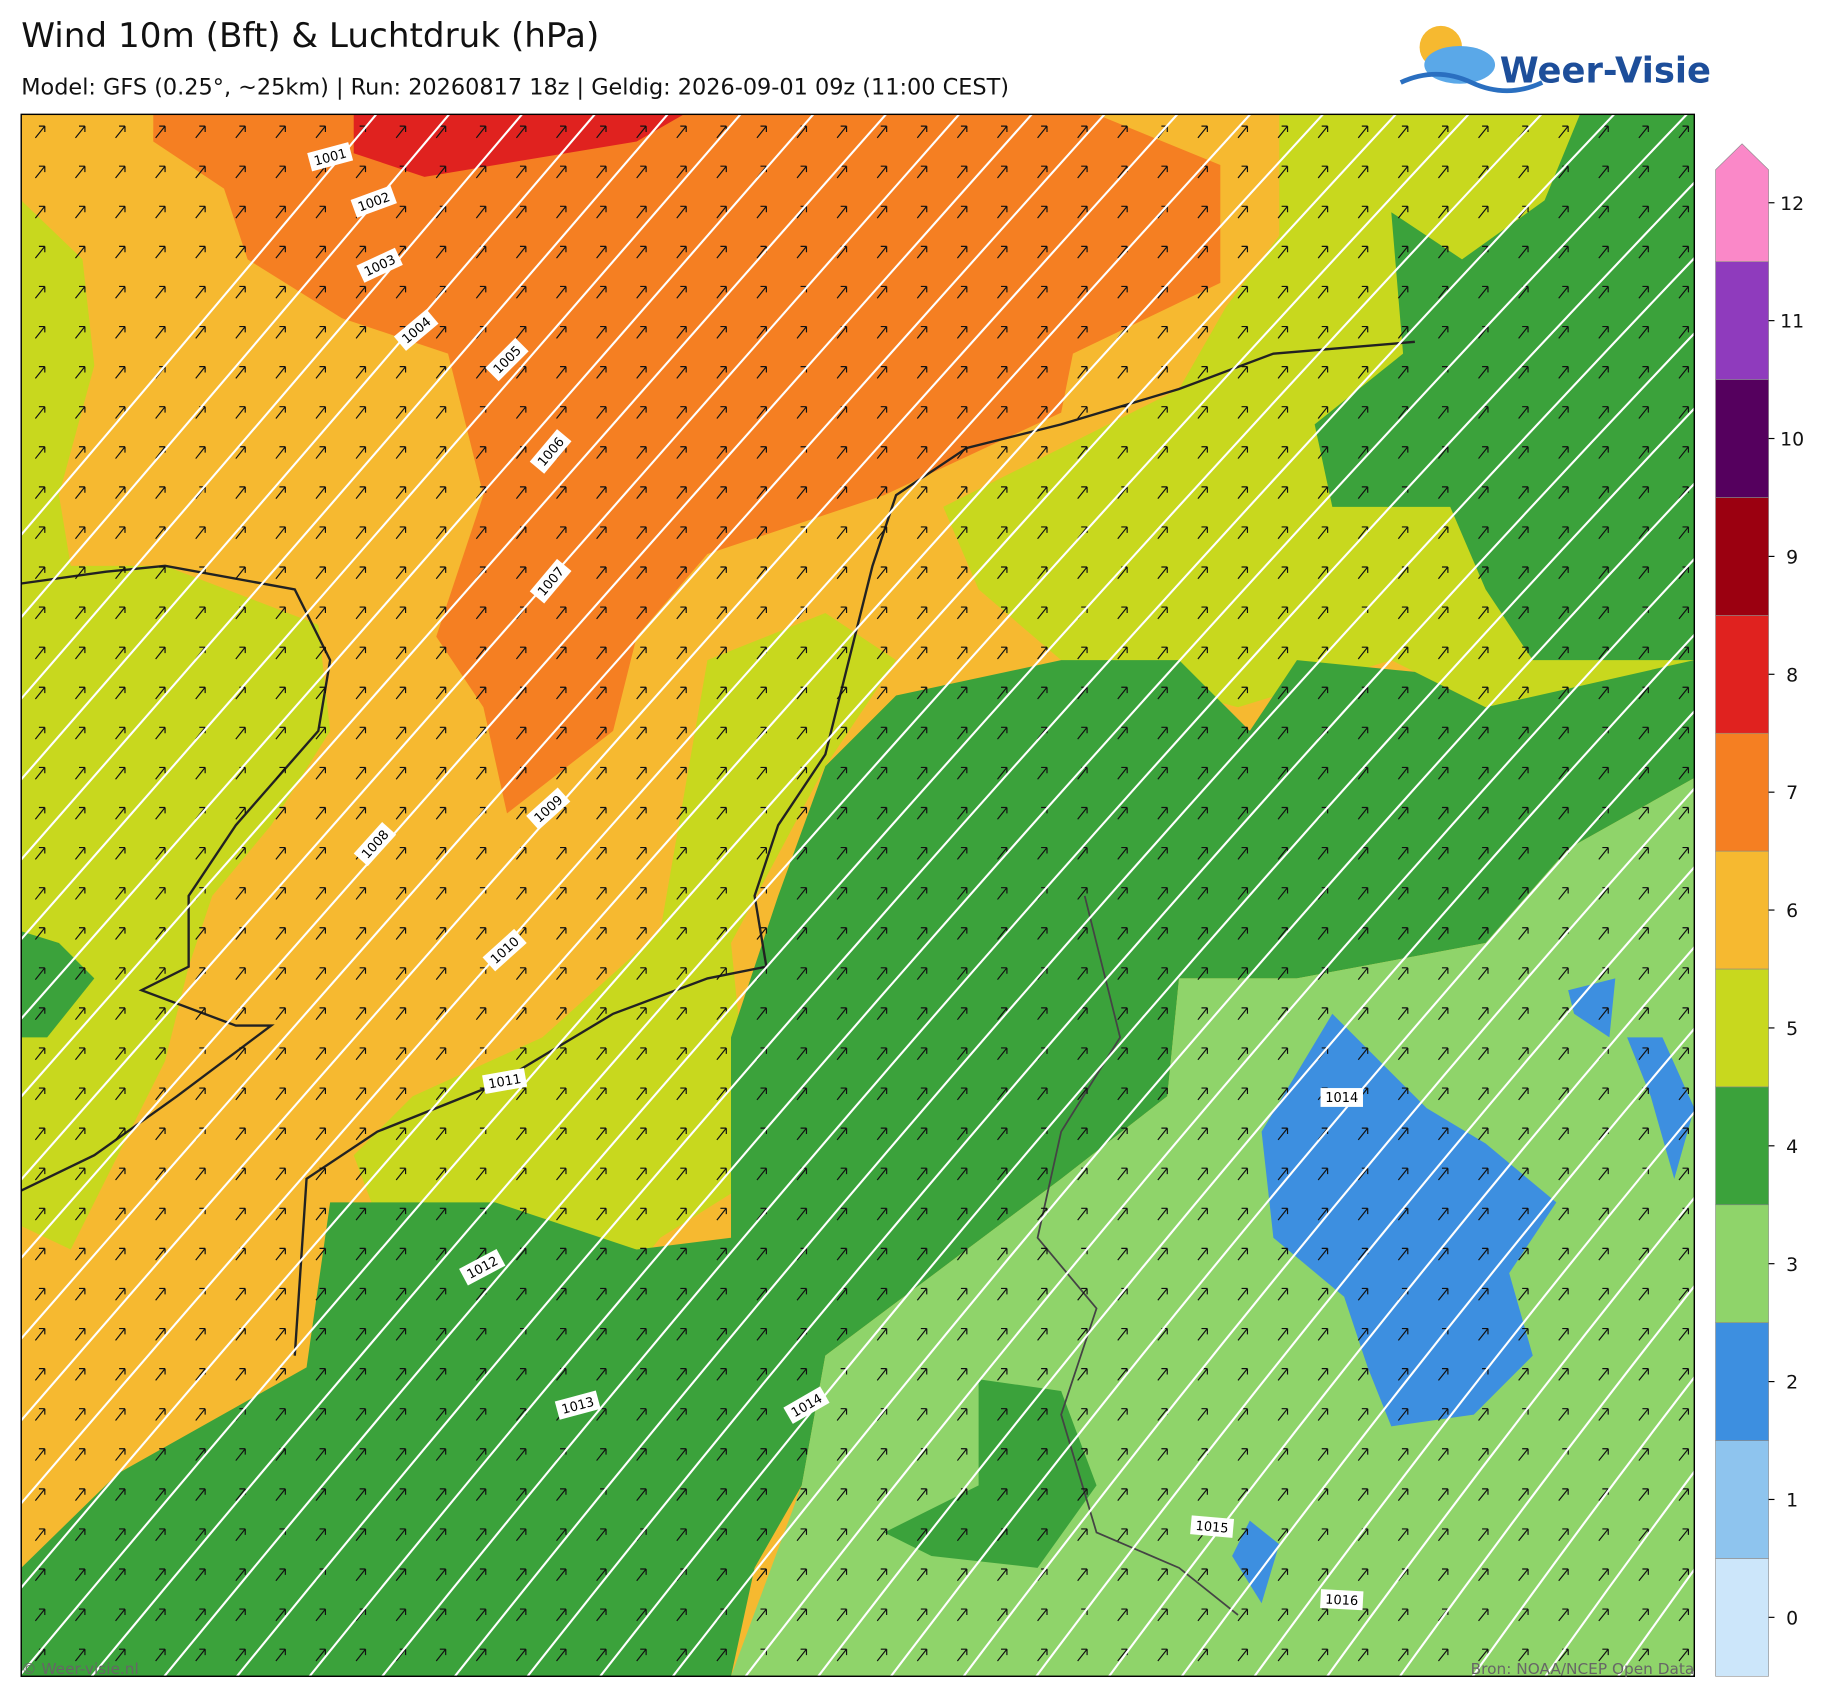 The width and height of the screenshot is (1824, 1681). What do you see at coordinates (1742, 1263) in the screenshot?
I see `colorbar-segment` at bounding box center [1742, 1263].